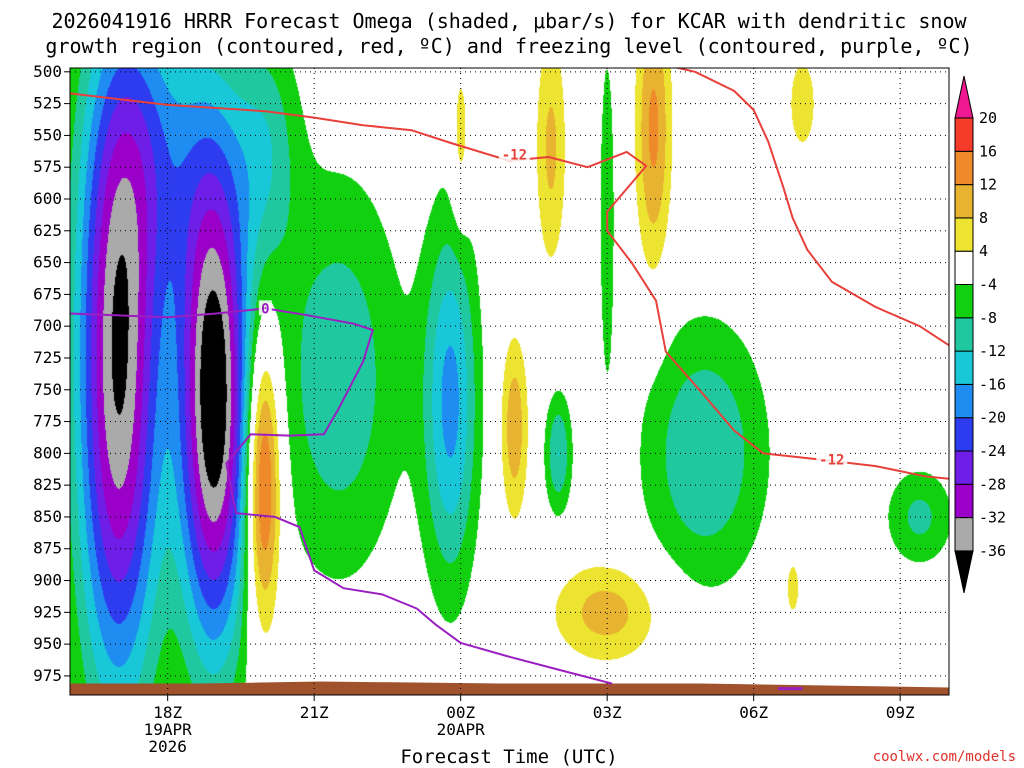 The image size is (1024, 768). Describe the element at coordinates (47, 421) in the screenshot. I see `y-tick-label: 775` at that location.